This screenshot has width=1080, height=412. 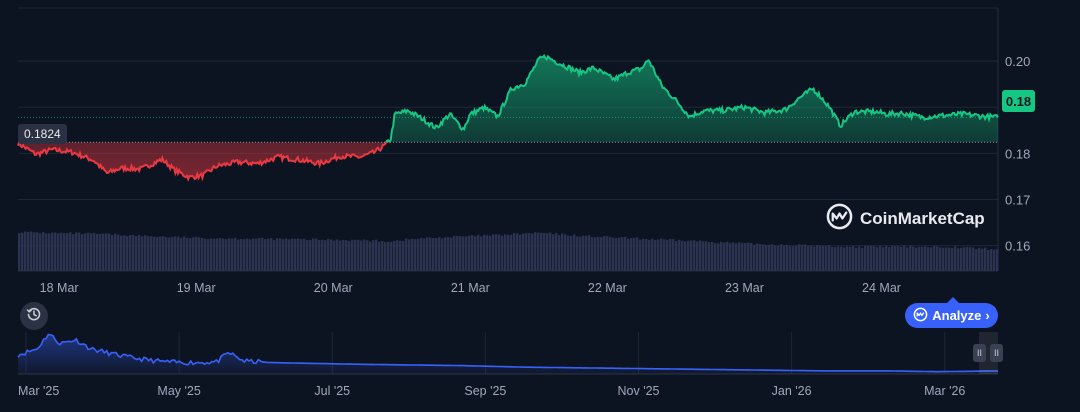 I want to click on history-button, so click(x=34, y=316).